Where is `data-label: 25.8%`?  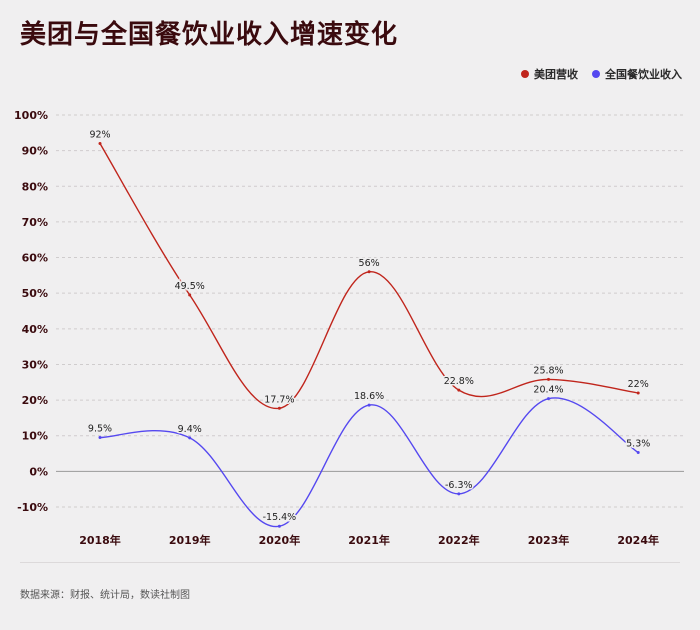 data-label: 25.8% is located at coordinates (548, 370).